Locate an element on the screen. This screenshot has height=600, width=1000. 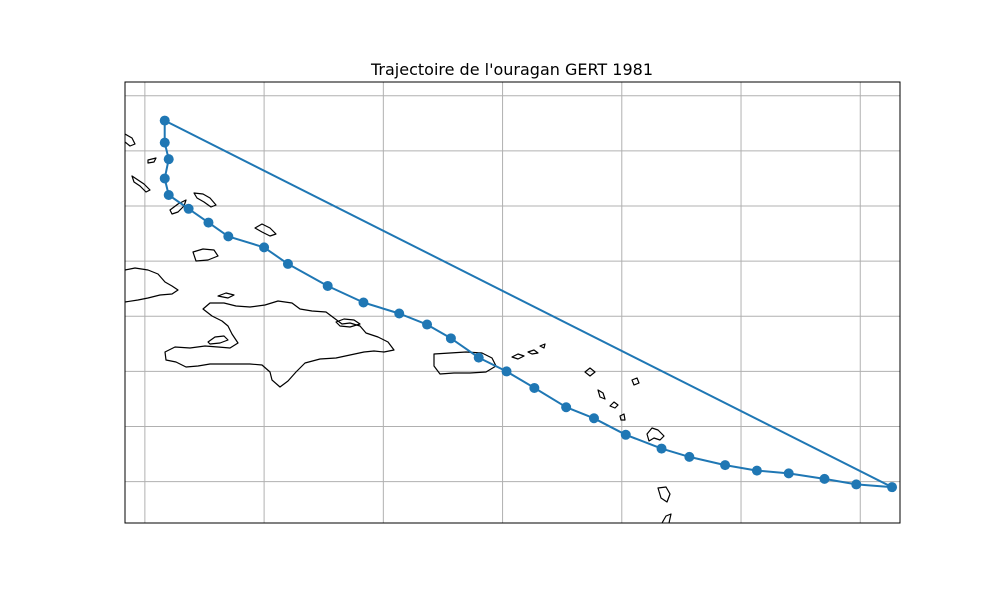
coastline-hispaniola is located at coordinates (279, 344).